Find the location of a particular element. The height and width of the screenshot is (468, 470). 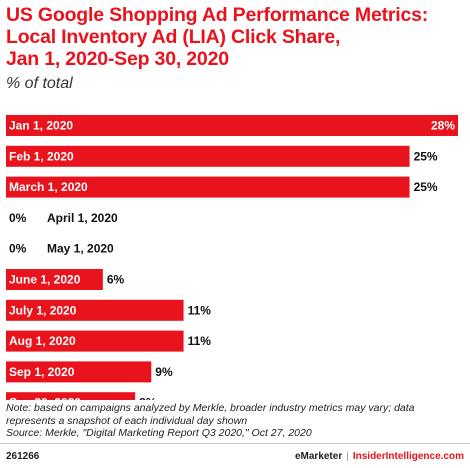

bar-feb-1-2020 is located at coordinates (208, 156).